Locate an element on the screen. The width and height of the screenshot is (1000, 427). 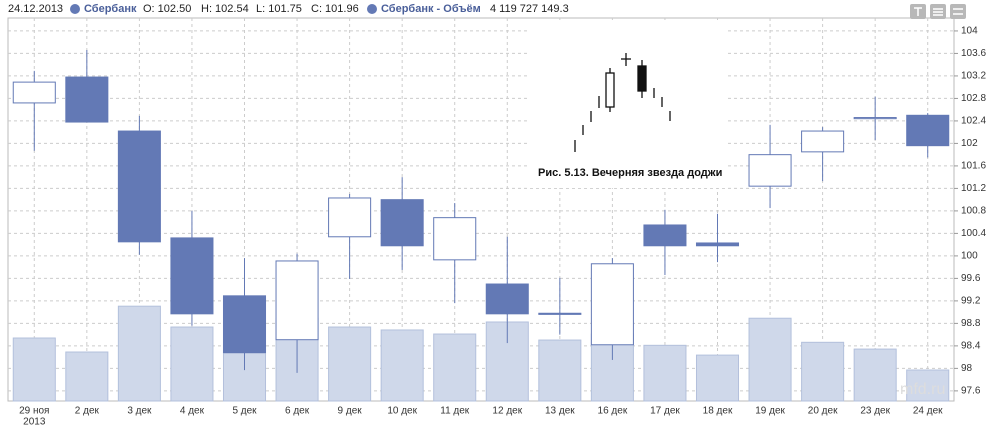
header-close: C: 101.96 is located at coordinates (335, 9).